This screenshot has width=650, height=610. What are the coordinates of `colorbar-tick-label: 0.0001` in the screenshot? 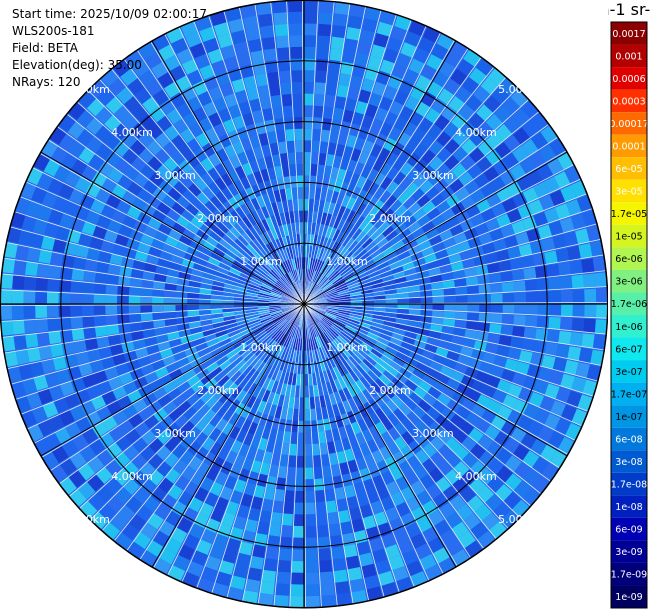 It's located at (628, 146).